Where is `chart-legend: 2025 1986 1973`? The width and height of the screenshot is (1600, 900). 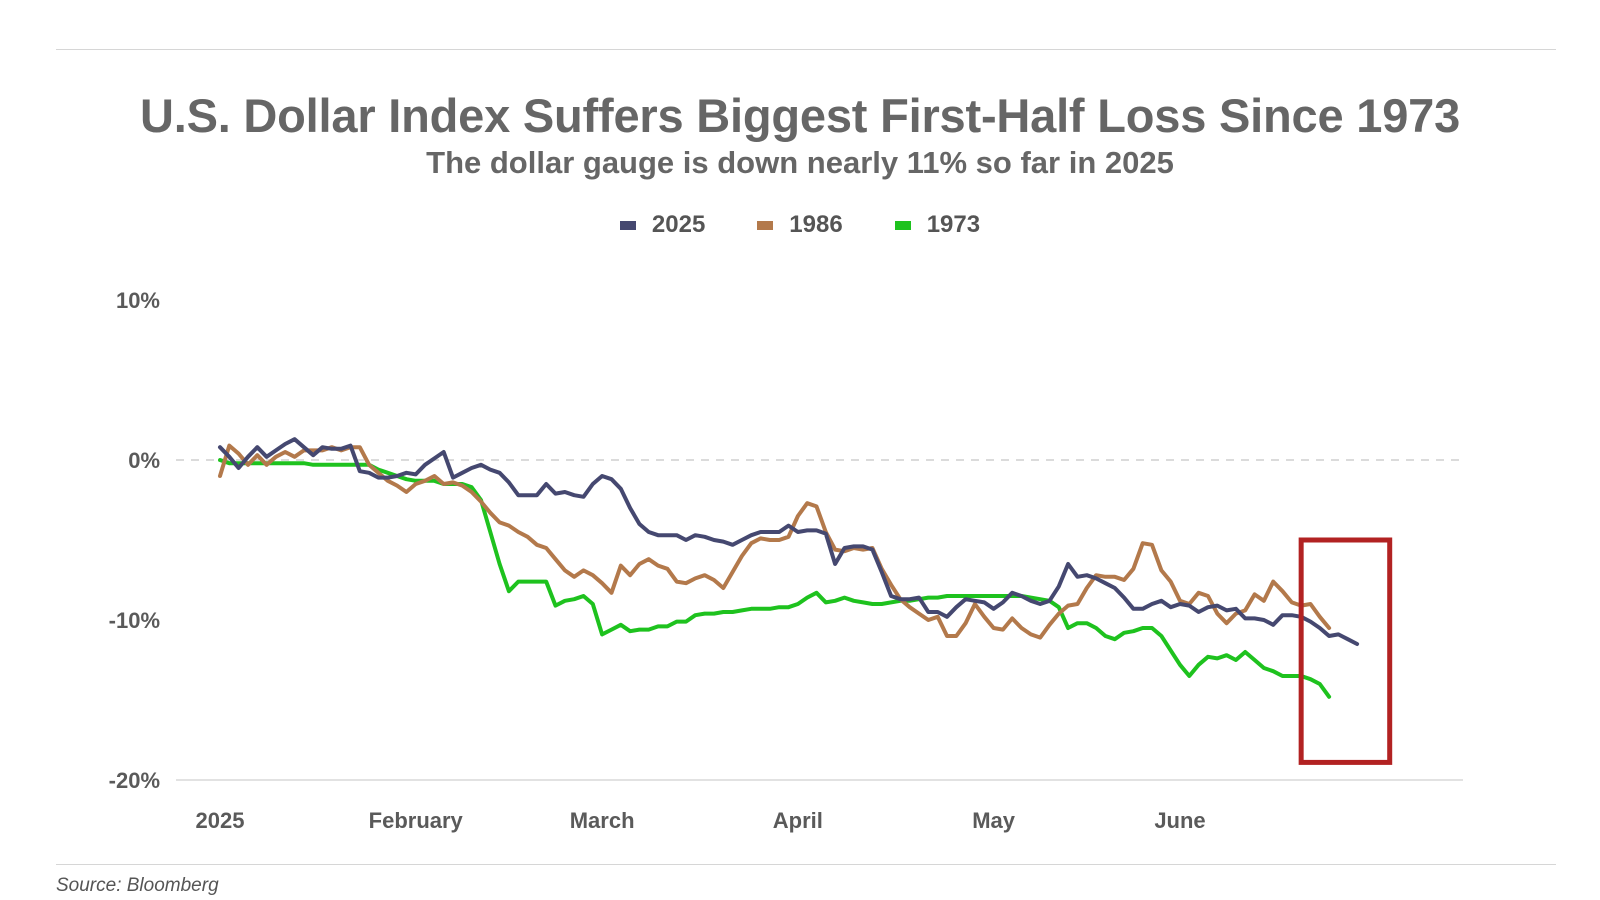 chart-legend: 2025 1986 1973 is located at coordinates (800, 225).